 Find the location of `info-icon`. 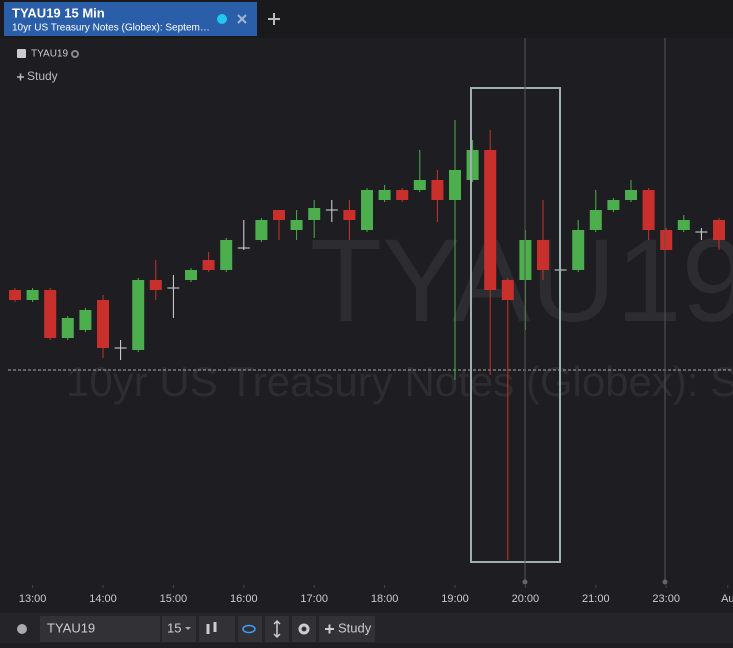

info-icon is located at coordinates (22, 629).